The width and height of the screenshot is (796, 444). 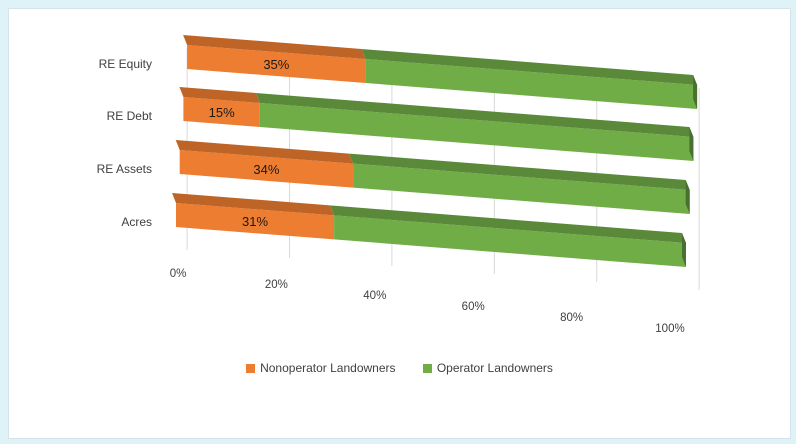 I want to click on legend-item-nonoperator: Nonoperator Landowners, so click(x=321, y=368).